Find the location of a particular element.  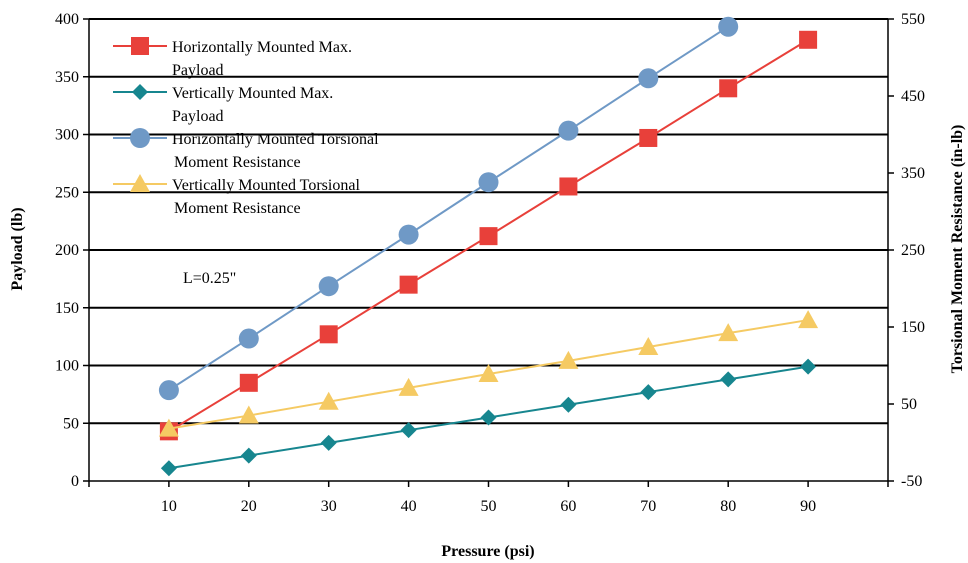

x-tick-label: 60 is located at coordinates (568, 506).